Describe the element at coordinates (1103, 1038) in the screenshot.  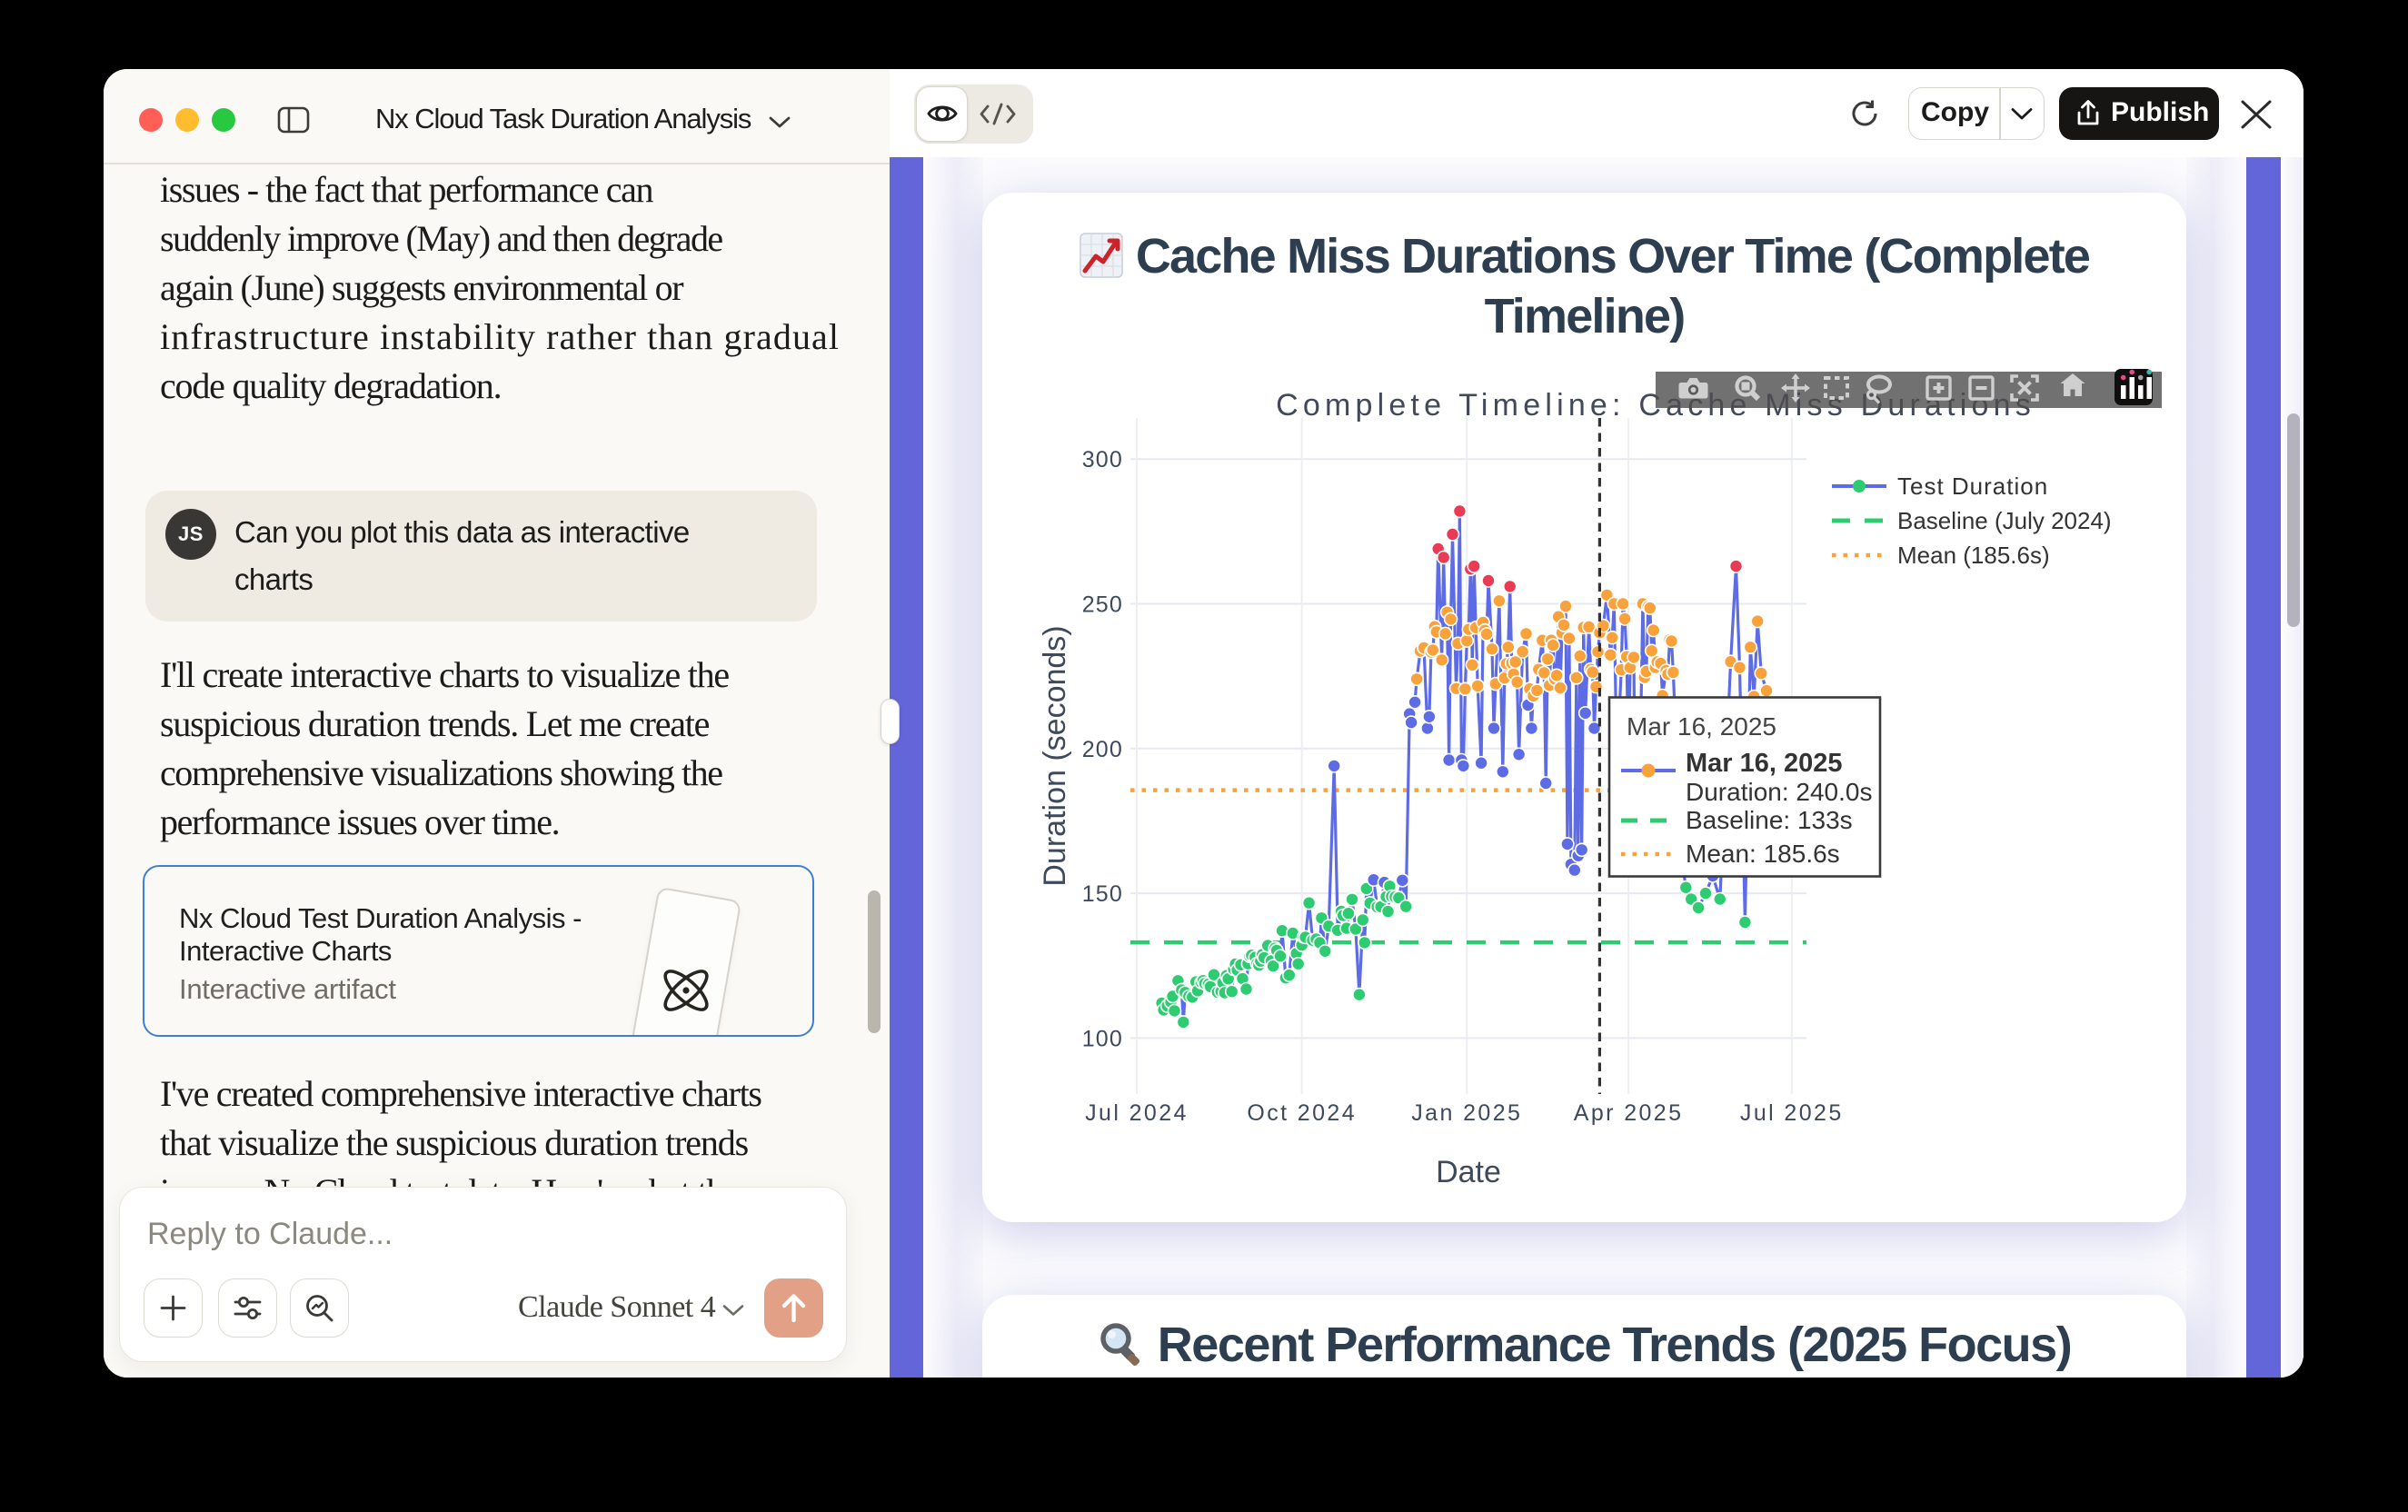
I see `svg-text: 100` at that location.